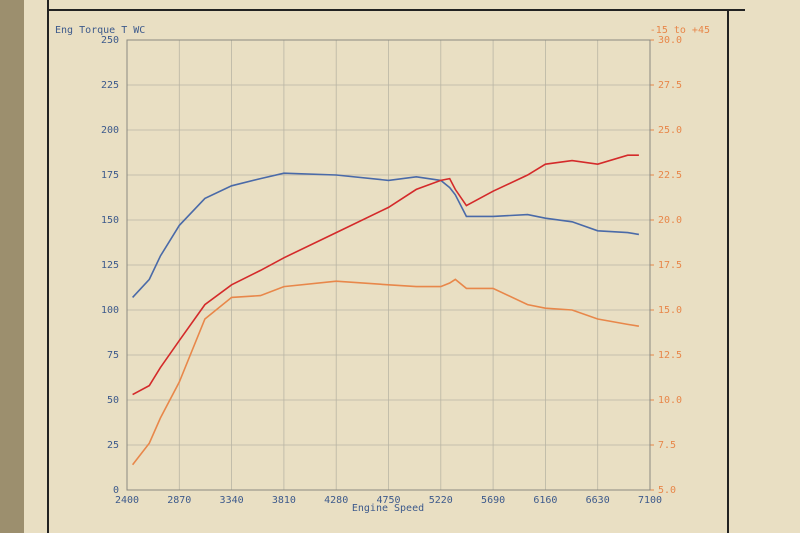 The width and height of the screenshot is (800, 533). Describe the element at coordinates (598, 500) in the screenshot. I see `x-tick-label: 6630` at that location.